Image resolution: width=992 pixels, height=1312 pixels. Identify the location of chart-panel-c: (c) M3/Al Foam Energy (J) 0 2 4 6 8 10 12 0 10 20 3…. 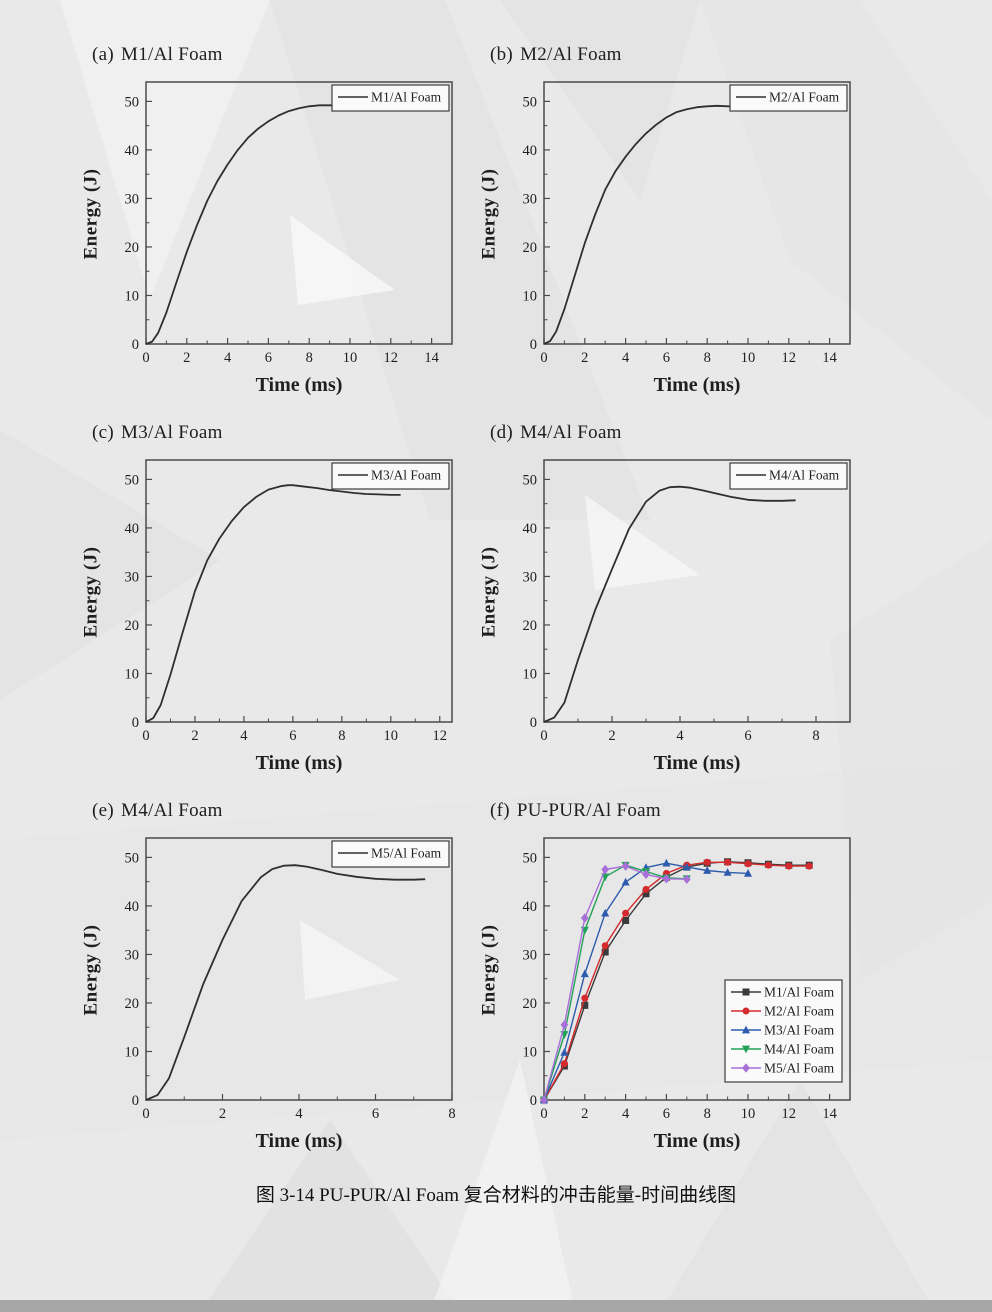
(275, 600).